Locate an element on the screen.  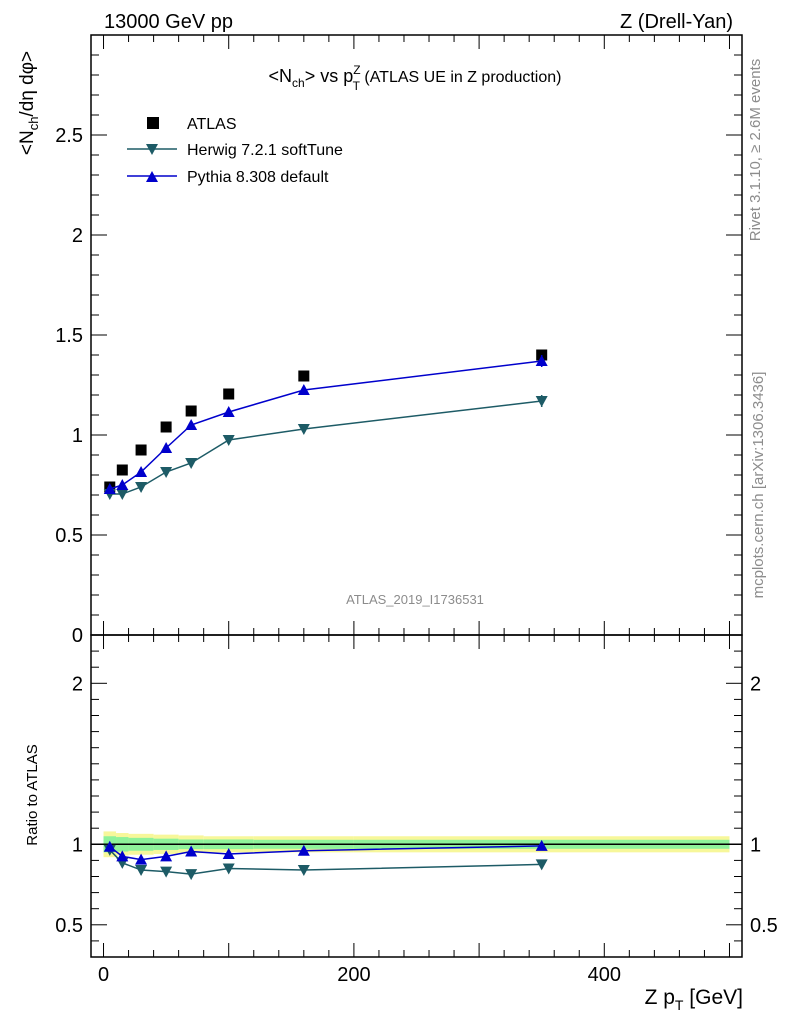
main-line-herwig is located at coordinates (325, 447).